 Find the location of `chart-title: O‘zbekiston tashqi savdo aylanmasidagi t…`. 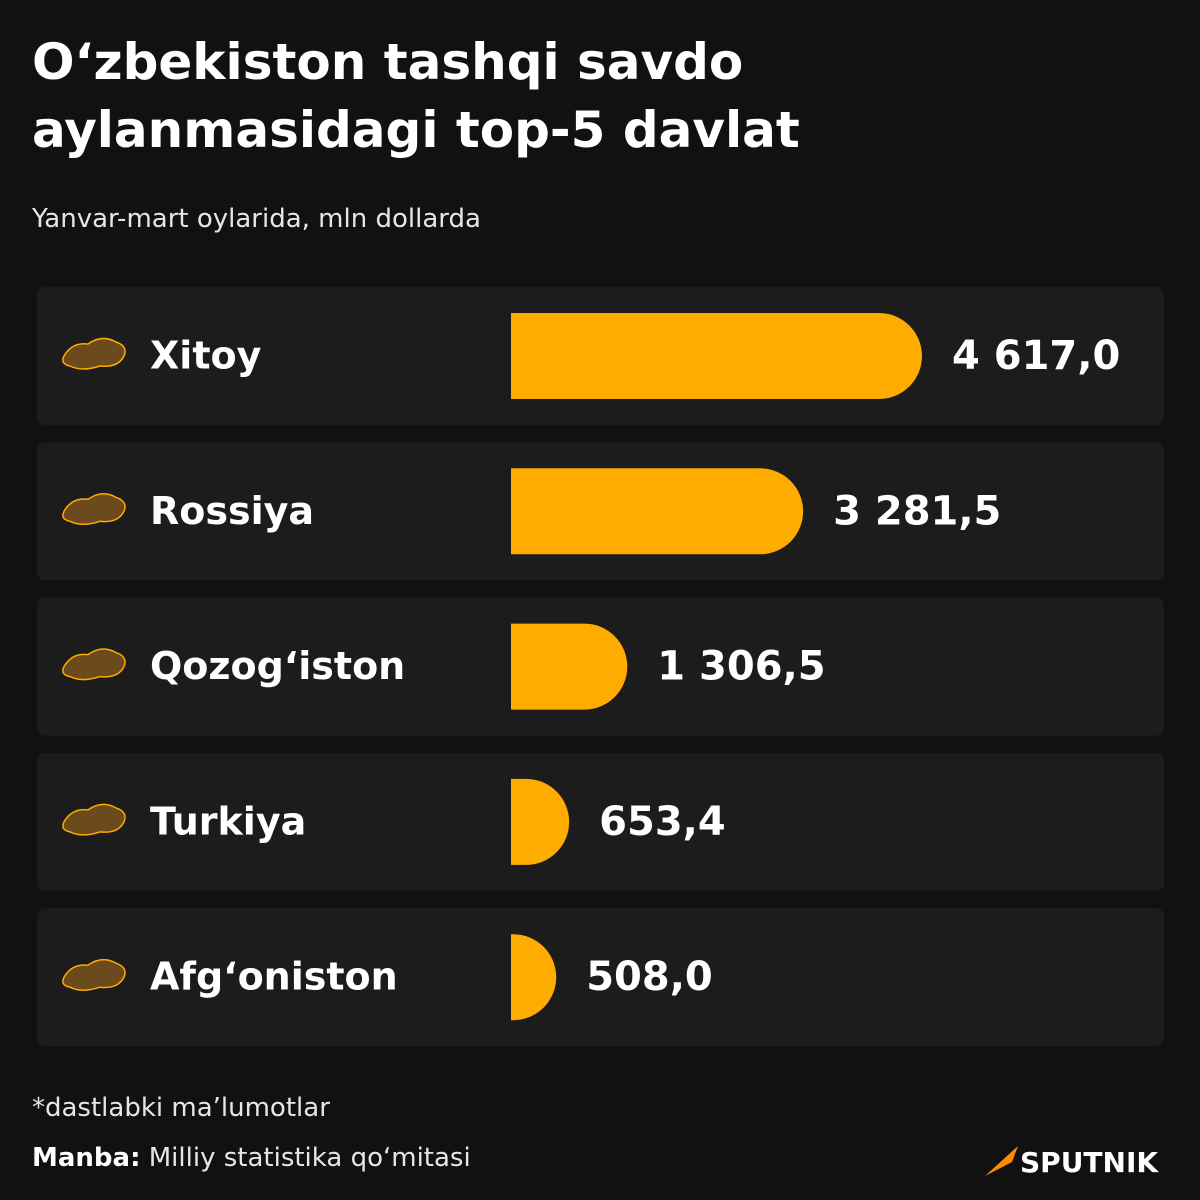

chart-title: O‘zbekiston tashqi savdo aylanmasidagi t… is located at coordinates (416, 96).